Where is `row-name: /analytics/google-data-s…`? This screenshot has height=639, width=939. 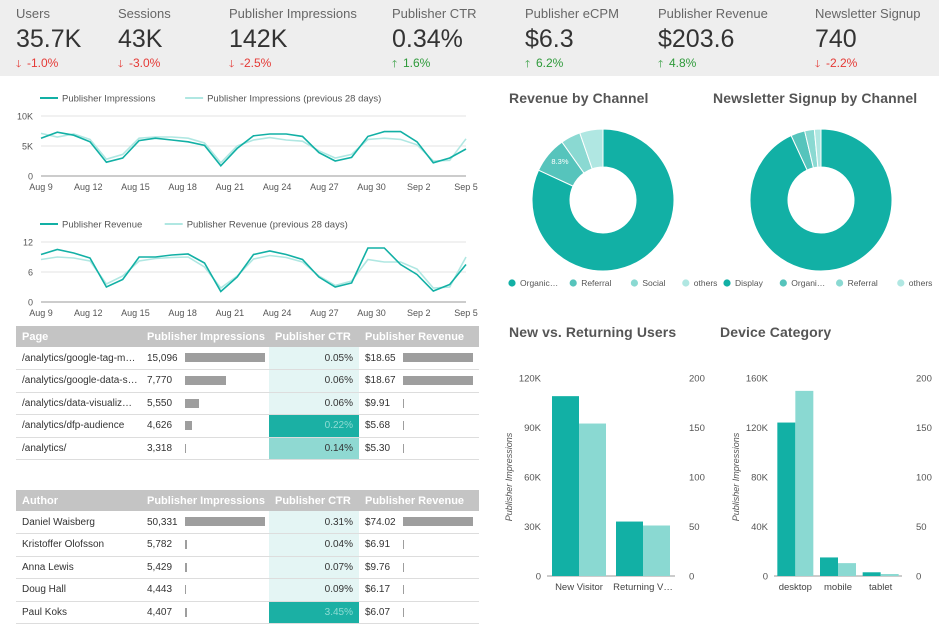
row-name: /analytics/google-data-s… is located at coordinates (78, 381).